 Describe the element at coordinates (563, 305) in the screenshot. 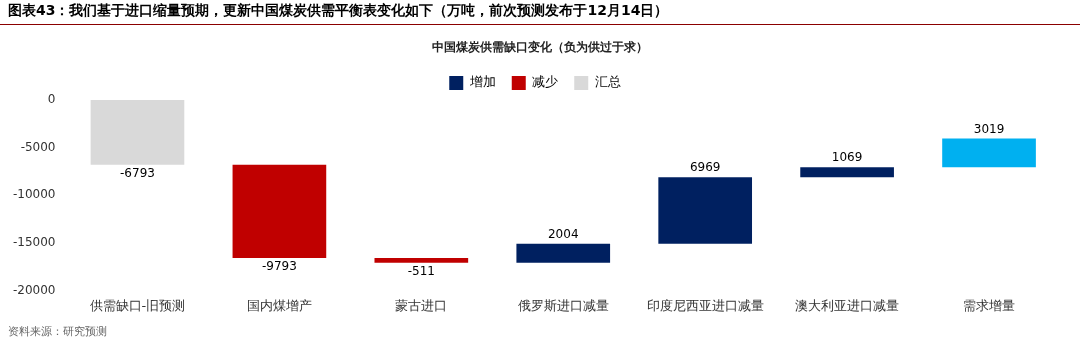

I see `x-tick-label: 俄罗斯进口减量` at that location.